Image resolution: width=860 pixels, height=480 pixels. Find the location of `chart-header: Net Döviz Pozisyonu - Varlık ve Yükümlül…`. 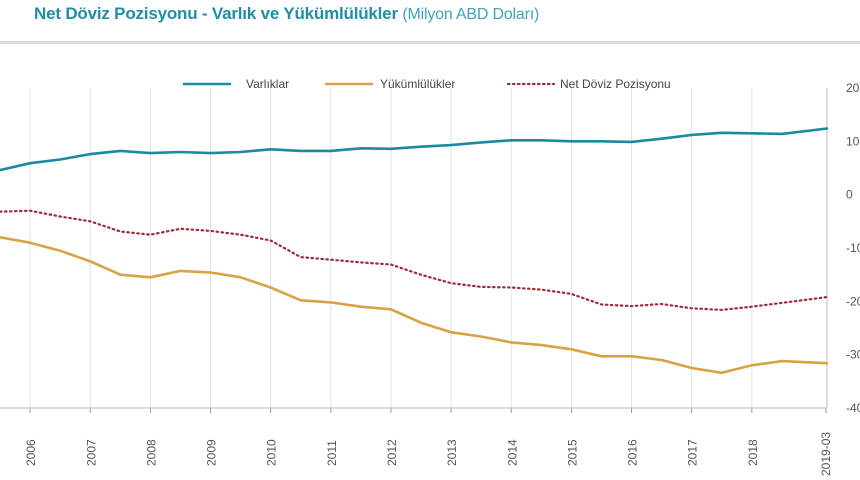

chart-header: Net Döviz Pozisyonu - Varlık ve Yükümlül… is located at coordinates (430, 22).